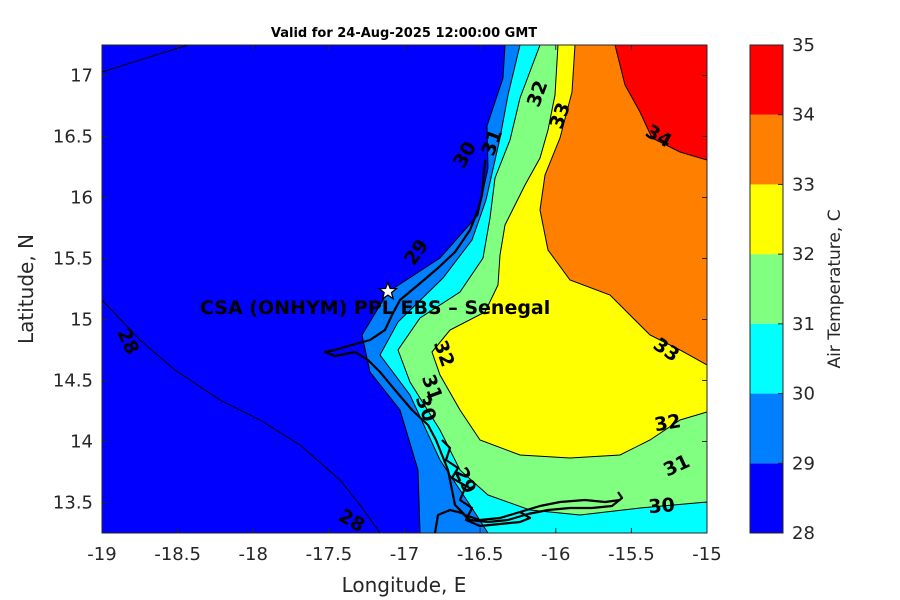 The image size is (900, 600). I want to click on star-icon, so click(388, 290).